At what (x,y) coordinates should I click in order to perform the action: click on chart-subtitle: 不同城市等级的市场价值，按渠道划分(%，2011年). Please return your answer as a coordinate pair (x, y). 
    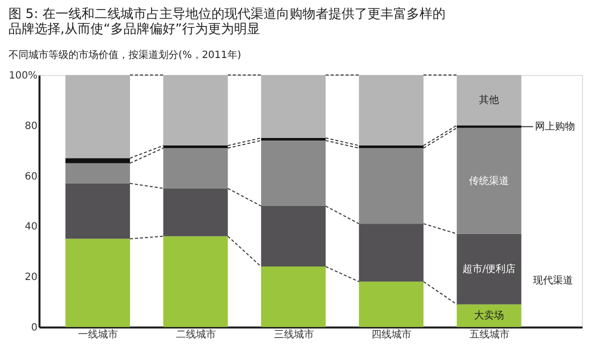
    Looking at the image, I should click on (125, 55).